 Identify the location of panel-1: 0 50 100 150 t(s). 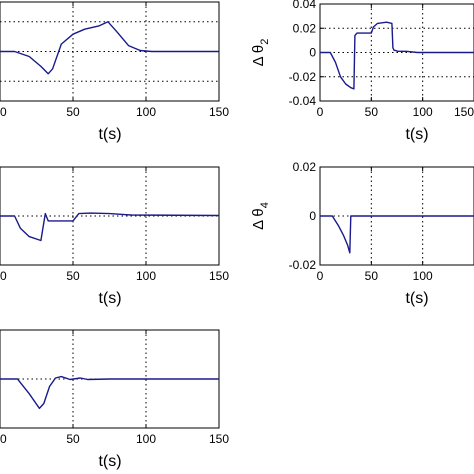
(114, 72).